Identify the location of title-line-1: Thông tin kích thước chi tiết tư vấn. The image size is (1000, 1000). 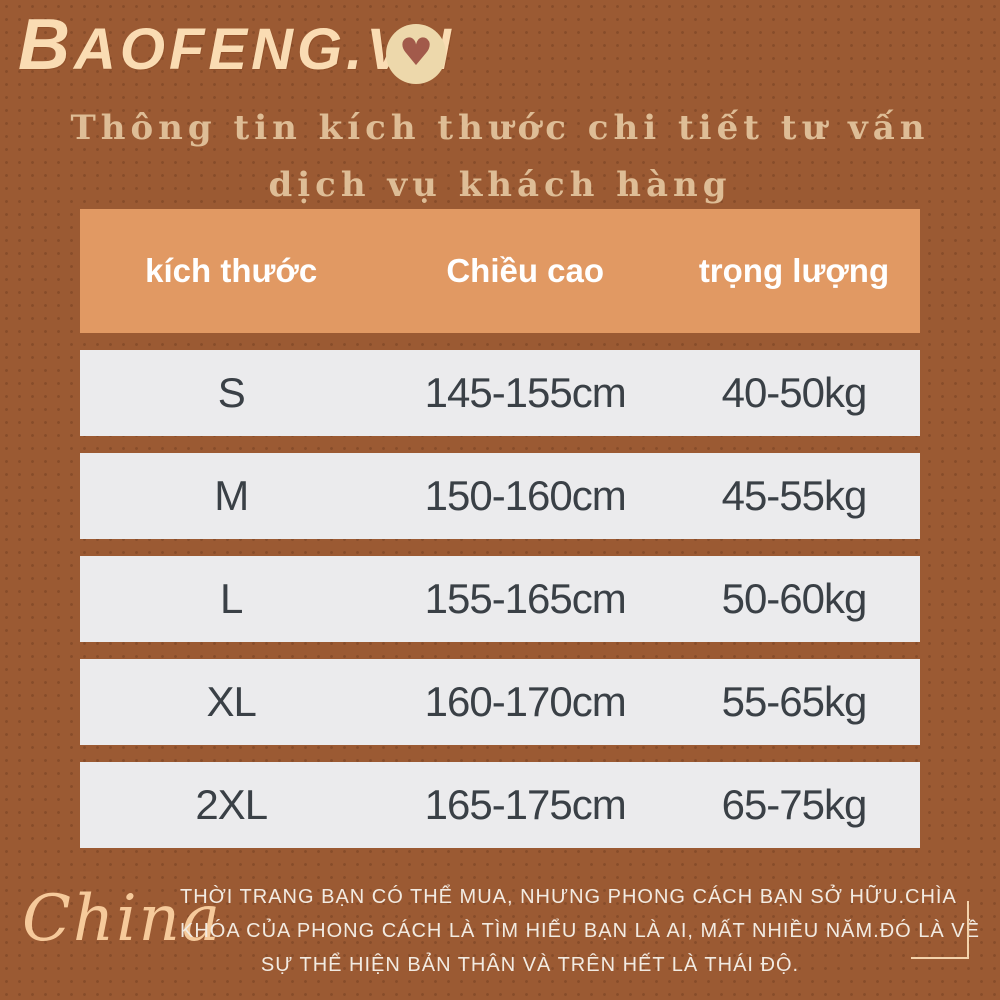
(500, 128).